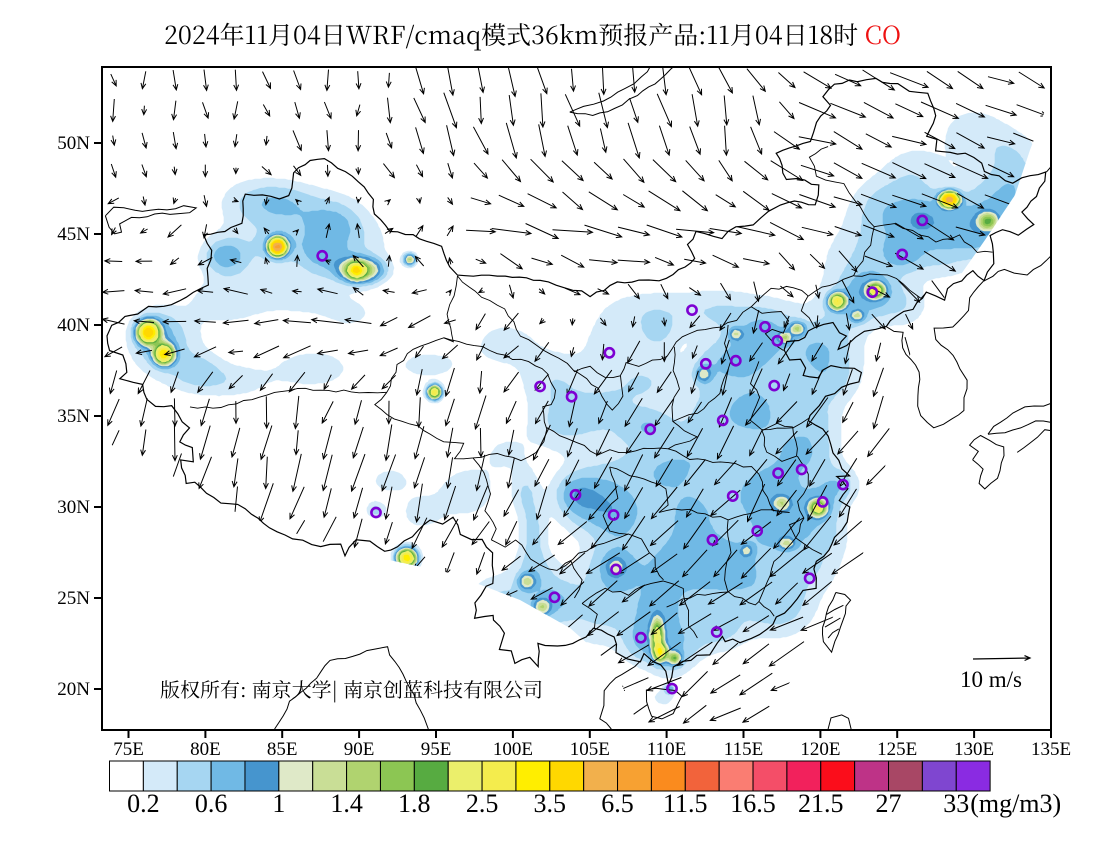 This screenshot has height=850, width=1100. Describe the element at coordinates (1051, 749) in the screenshot. I see `svg-text: 135E` at that location.